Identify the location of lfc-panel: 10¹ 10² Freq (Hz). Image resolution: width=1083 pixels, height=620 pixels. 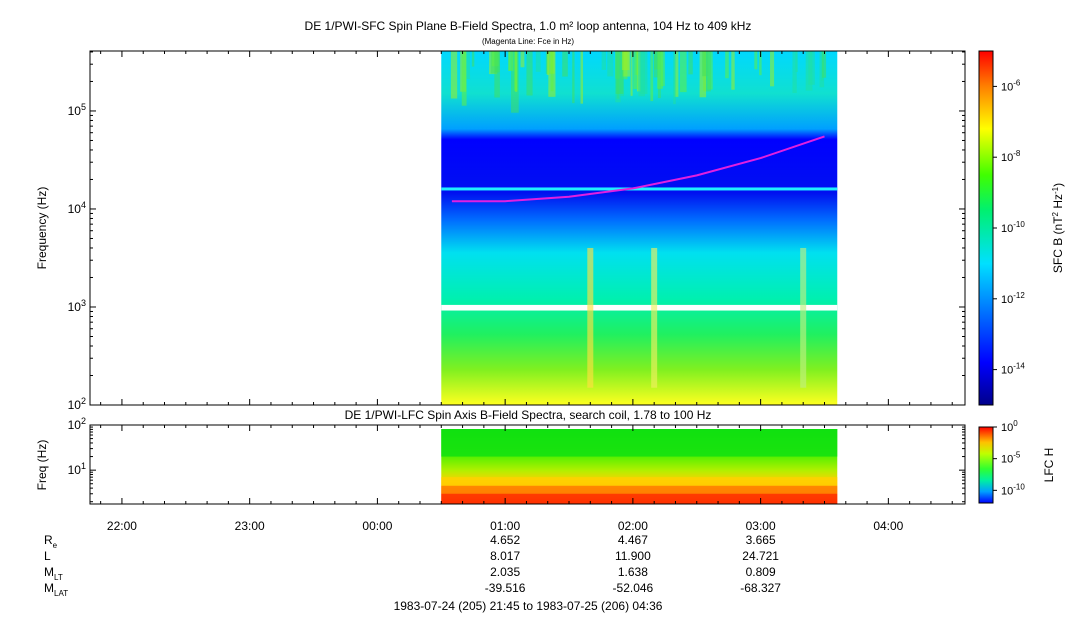
(500, 460).